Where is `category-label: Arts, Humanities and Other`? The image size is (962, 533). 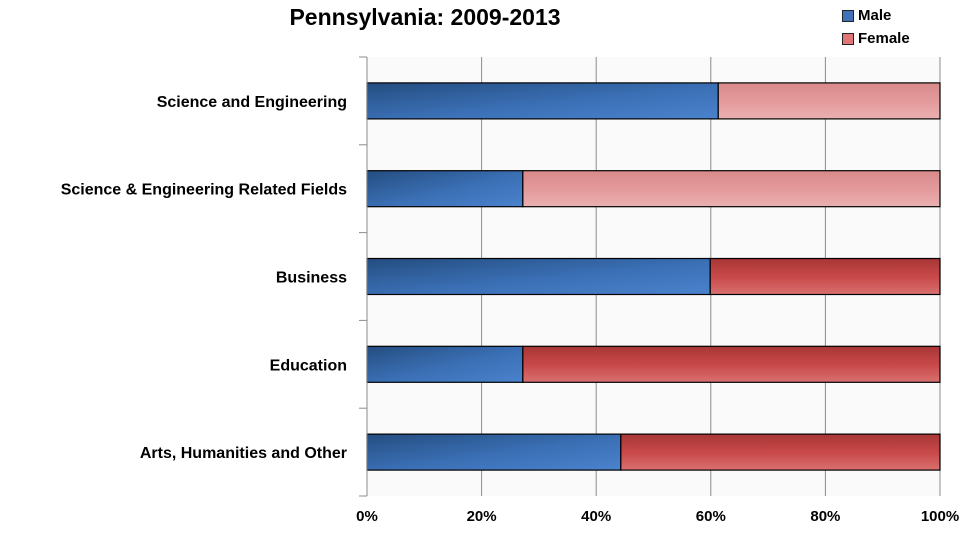
category-label: Arts, Humanities and Other is located at coordinates (243, 453).